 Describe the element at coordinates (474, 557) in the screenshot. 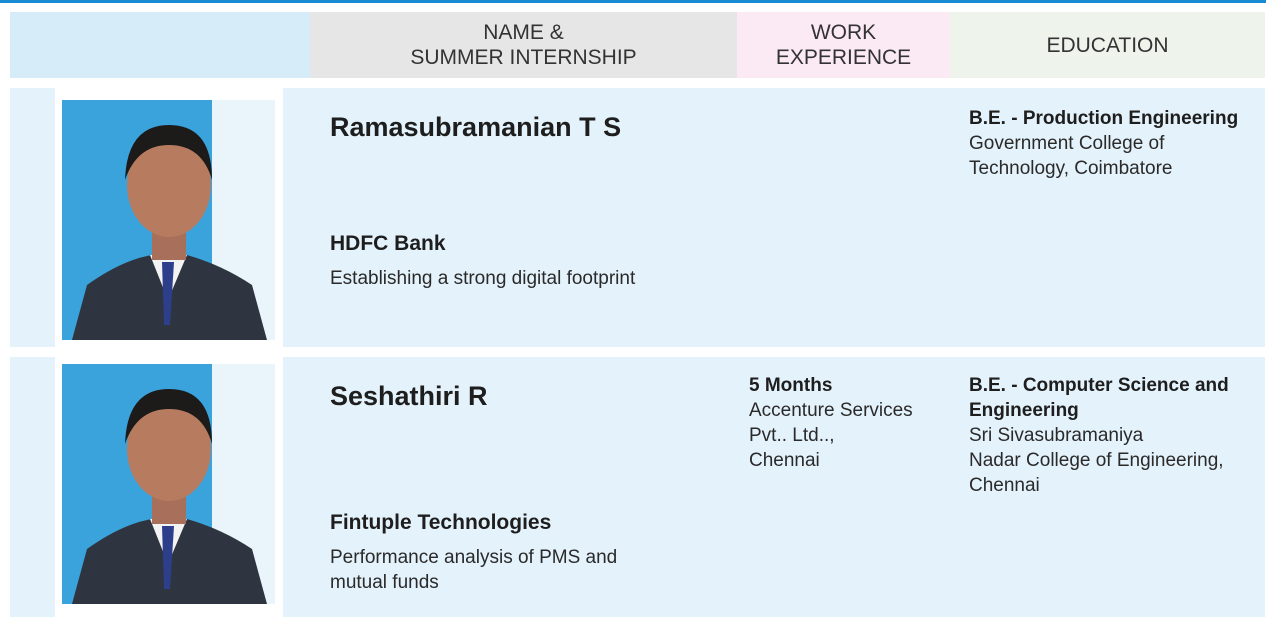

I see `text-line: Performance analysis of PMS and` at that location.